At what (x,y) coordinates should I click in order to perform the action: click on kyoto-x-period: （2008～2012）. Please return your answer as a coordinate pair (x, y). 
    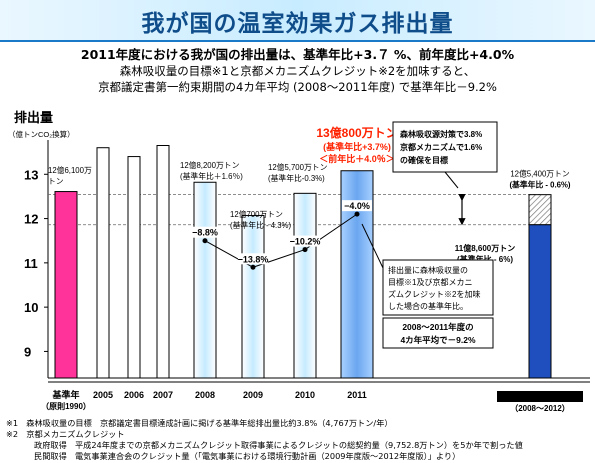
    Looking at the image, I should click on (540, 408).